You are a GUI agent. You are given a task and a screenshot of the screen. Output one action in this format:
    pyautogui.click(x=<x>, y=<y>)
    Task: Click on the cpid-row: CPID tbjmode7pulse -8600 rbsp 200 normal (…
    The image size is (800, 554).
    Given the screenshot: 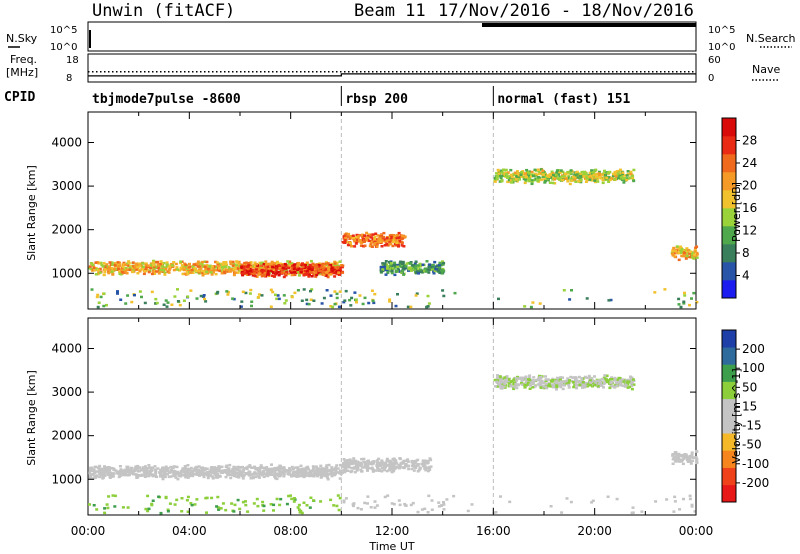 What is the action you would take?
    pyautogui.click(x=317, y=96)
    